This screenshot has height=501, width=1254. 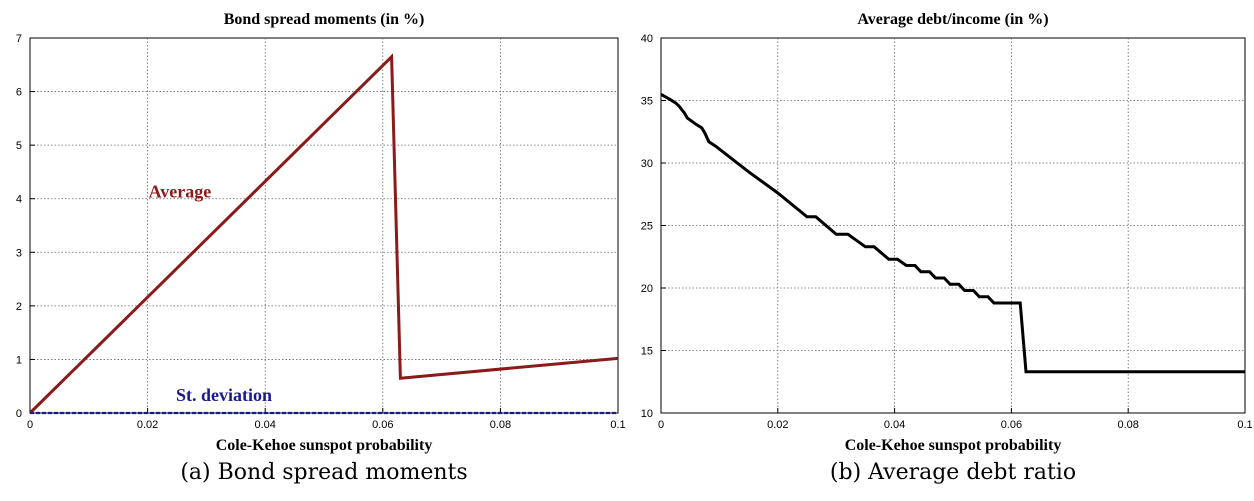 I want to click on chart-b-x-tick-label: 0.08, so click(x=1127, y=425).